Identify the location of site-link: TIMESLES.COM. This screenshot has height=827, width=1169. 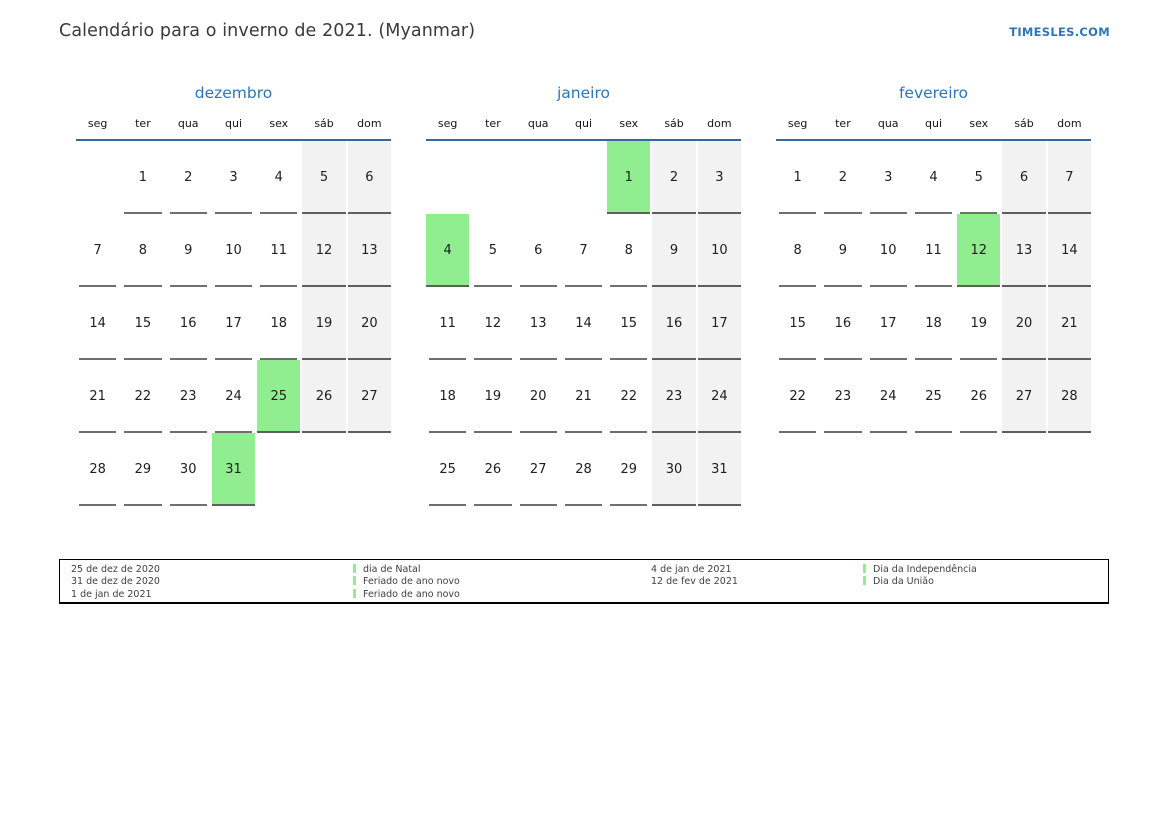
(1059, 32).